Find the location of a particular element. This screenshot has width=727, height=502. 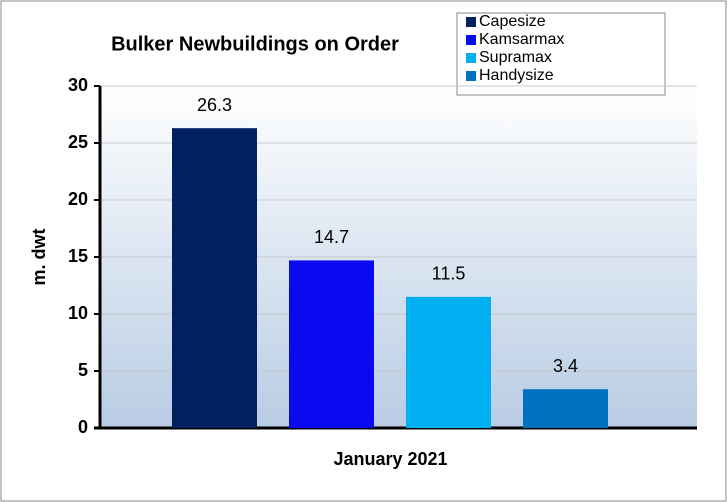

y-tick-label: 25 is located at coordinates (78, 142).